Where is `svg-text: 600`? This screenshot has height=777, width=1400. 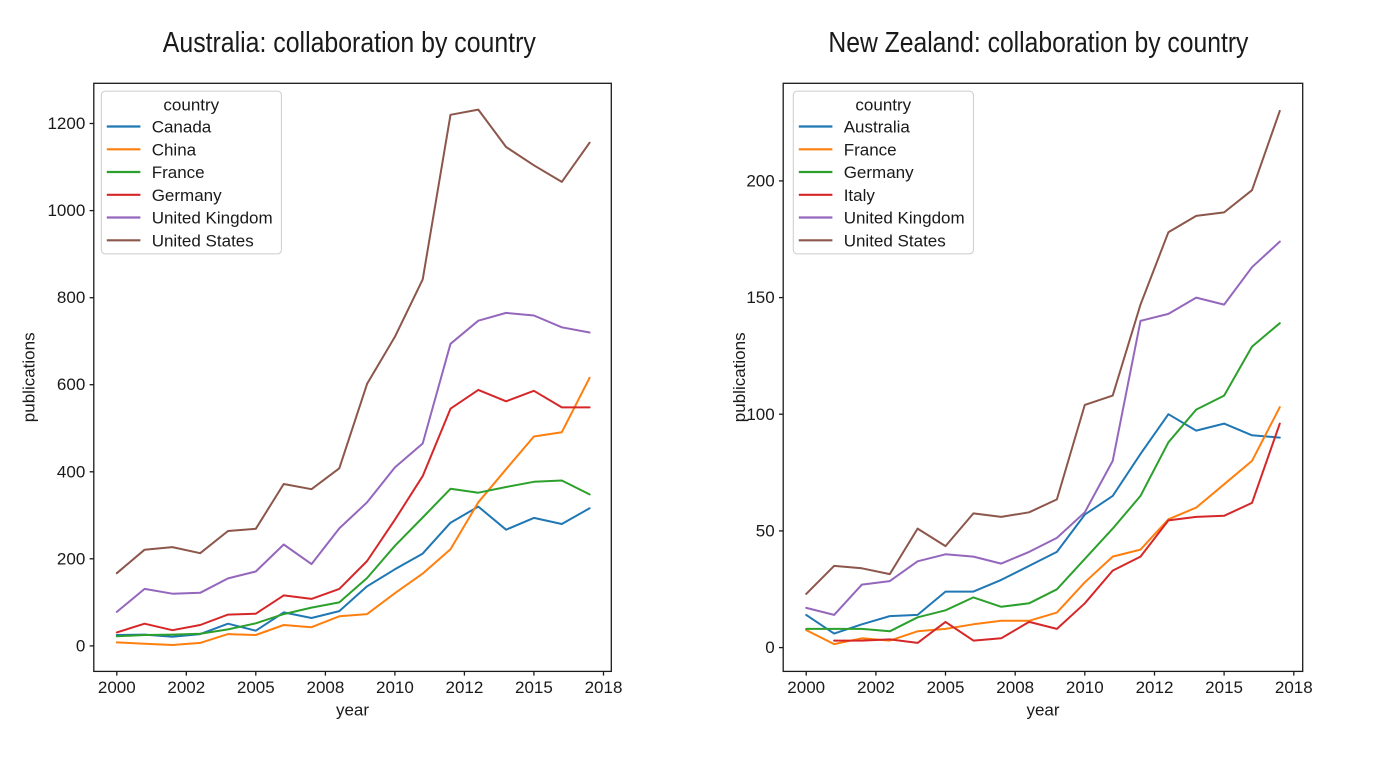 svg-text: 600 is located at coordinates (71, 384).